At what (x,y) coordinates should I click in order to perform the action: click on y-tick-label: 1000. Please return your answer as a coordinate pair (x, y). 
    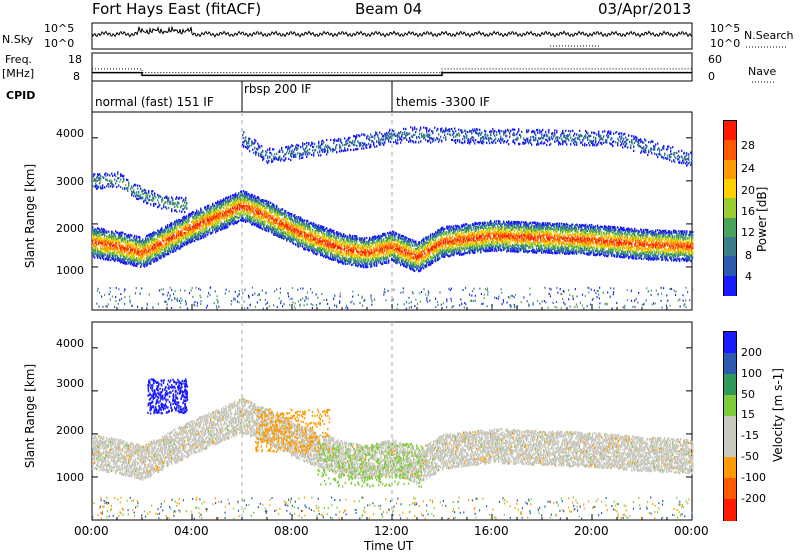
    Looking at the image, I should click on (70, 477).